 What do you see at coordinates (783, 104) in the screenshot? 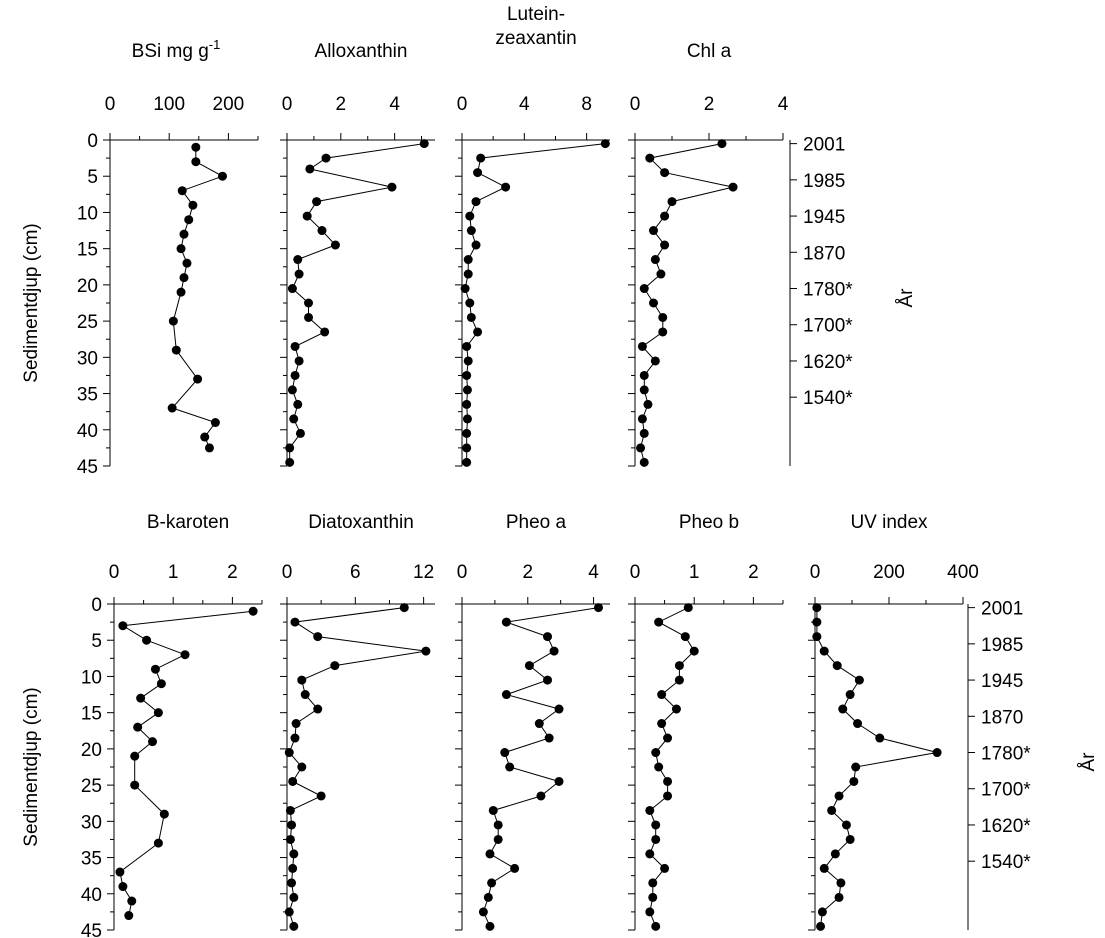
I see `x-tick-label: 4` at bounding box center [783, 104].